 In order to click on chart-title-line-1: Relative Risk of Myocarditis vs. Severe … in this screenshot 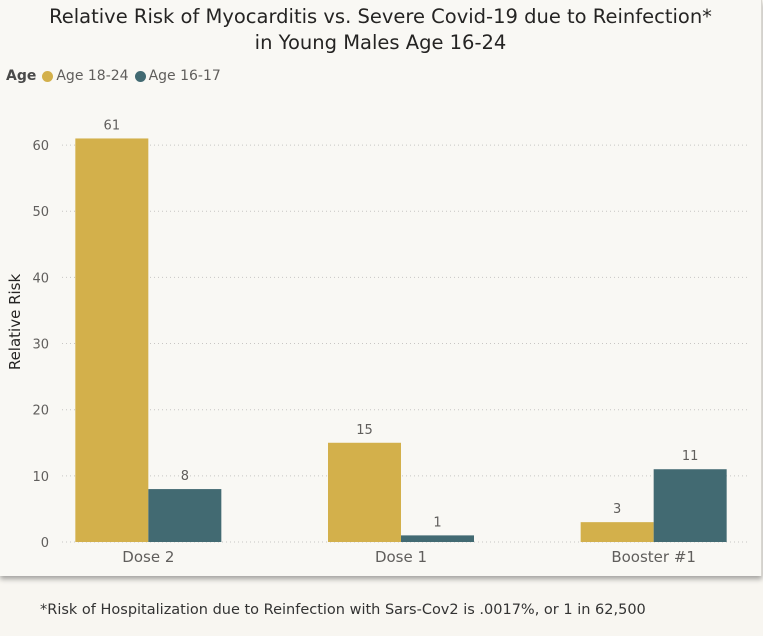, I will do `click(380, 16)`.